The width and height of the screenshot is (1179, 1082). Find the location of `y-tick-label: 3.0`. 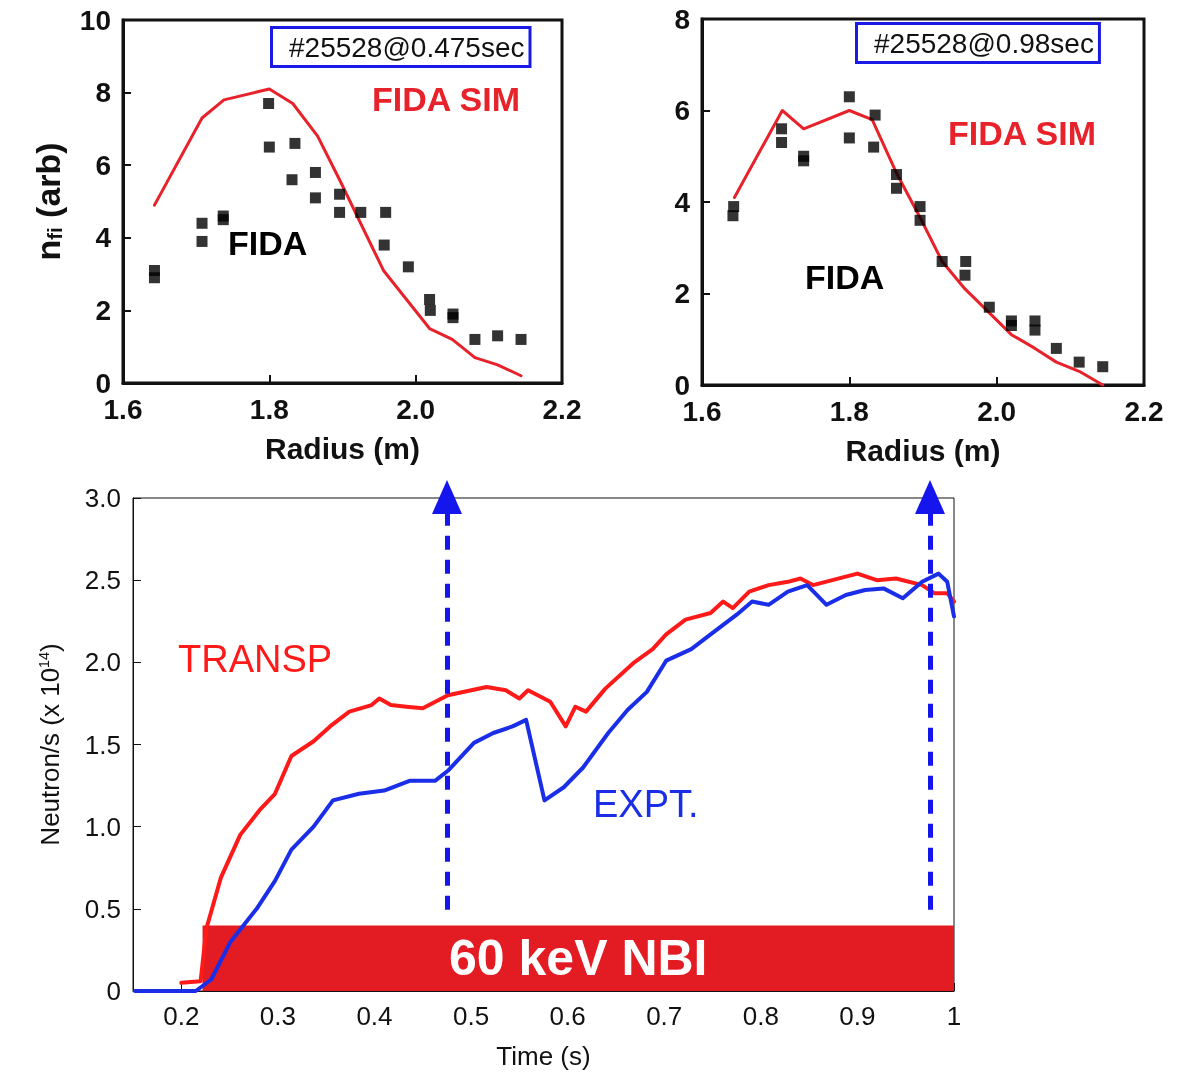

y-tick-label: 3.0 is located at coordinates (102, 498).